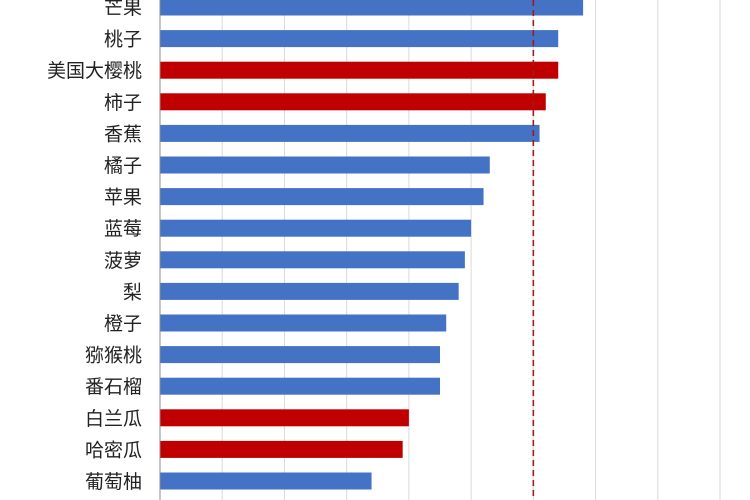 Image resolution: width=750 pixels, height=500 pixels. What do you see at coordinates (123, 324) in the screenshot?
I see `category-label: 橙子` at bounding box center [123, 324].